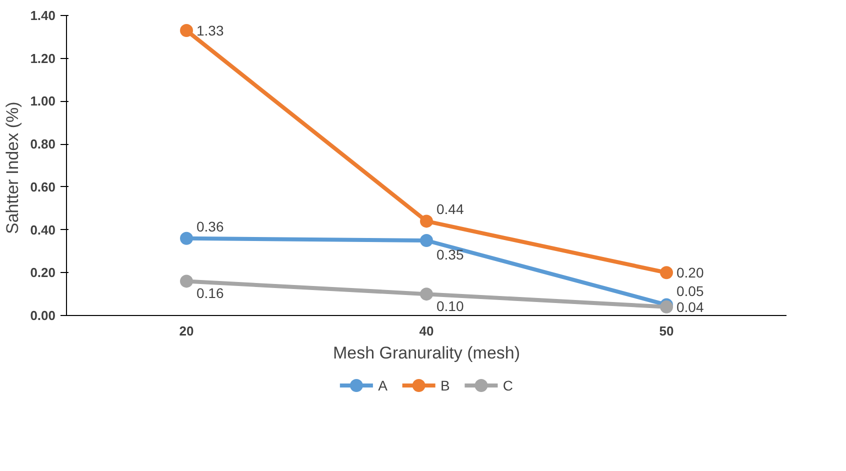 This screenshot has height=471, width=846. Describe the element at coordinates (690, 272) in the screenshot. I see `data-label: 0.20` at that location.